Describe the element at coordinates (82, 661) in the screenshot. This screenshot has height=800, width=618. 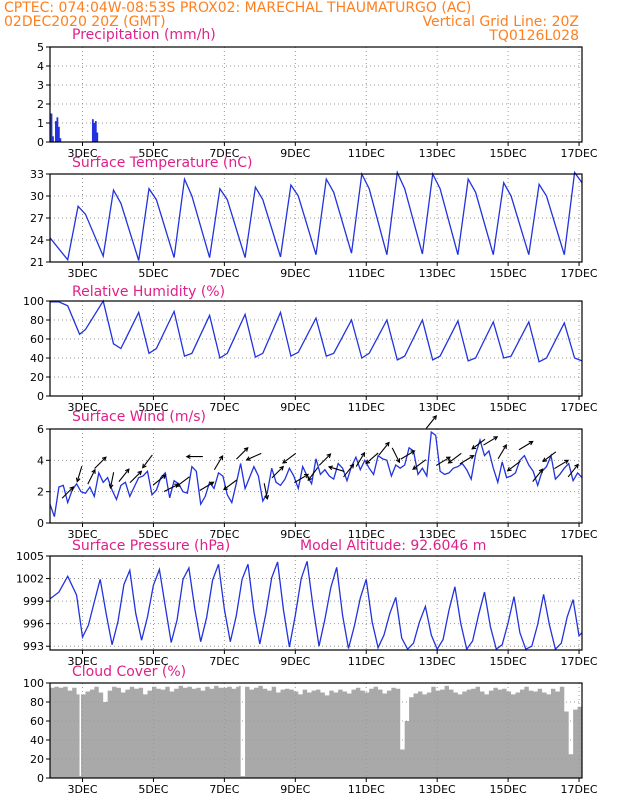
I see `pressure-xtick-label-0: 3DEC` at that location.